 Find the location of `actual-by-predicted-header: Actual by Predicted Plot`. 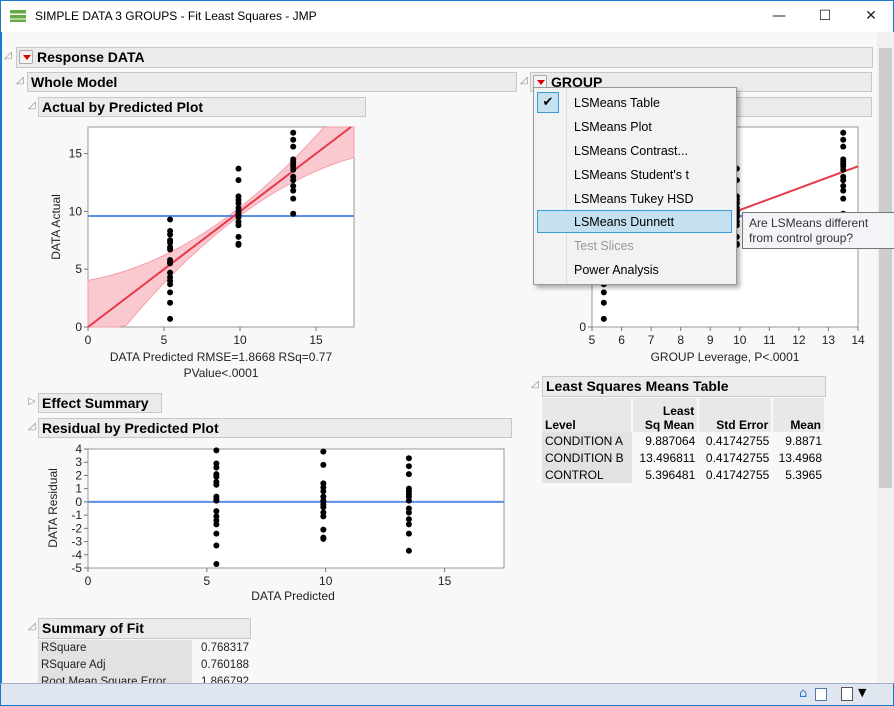

actual-by-predicted-header: Actual by Predicted Plot is located at coordinates (202, 107).